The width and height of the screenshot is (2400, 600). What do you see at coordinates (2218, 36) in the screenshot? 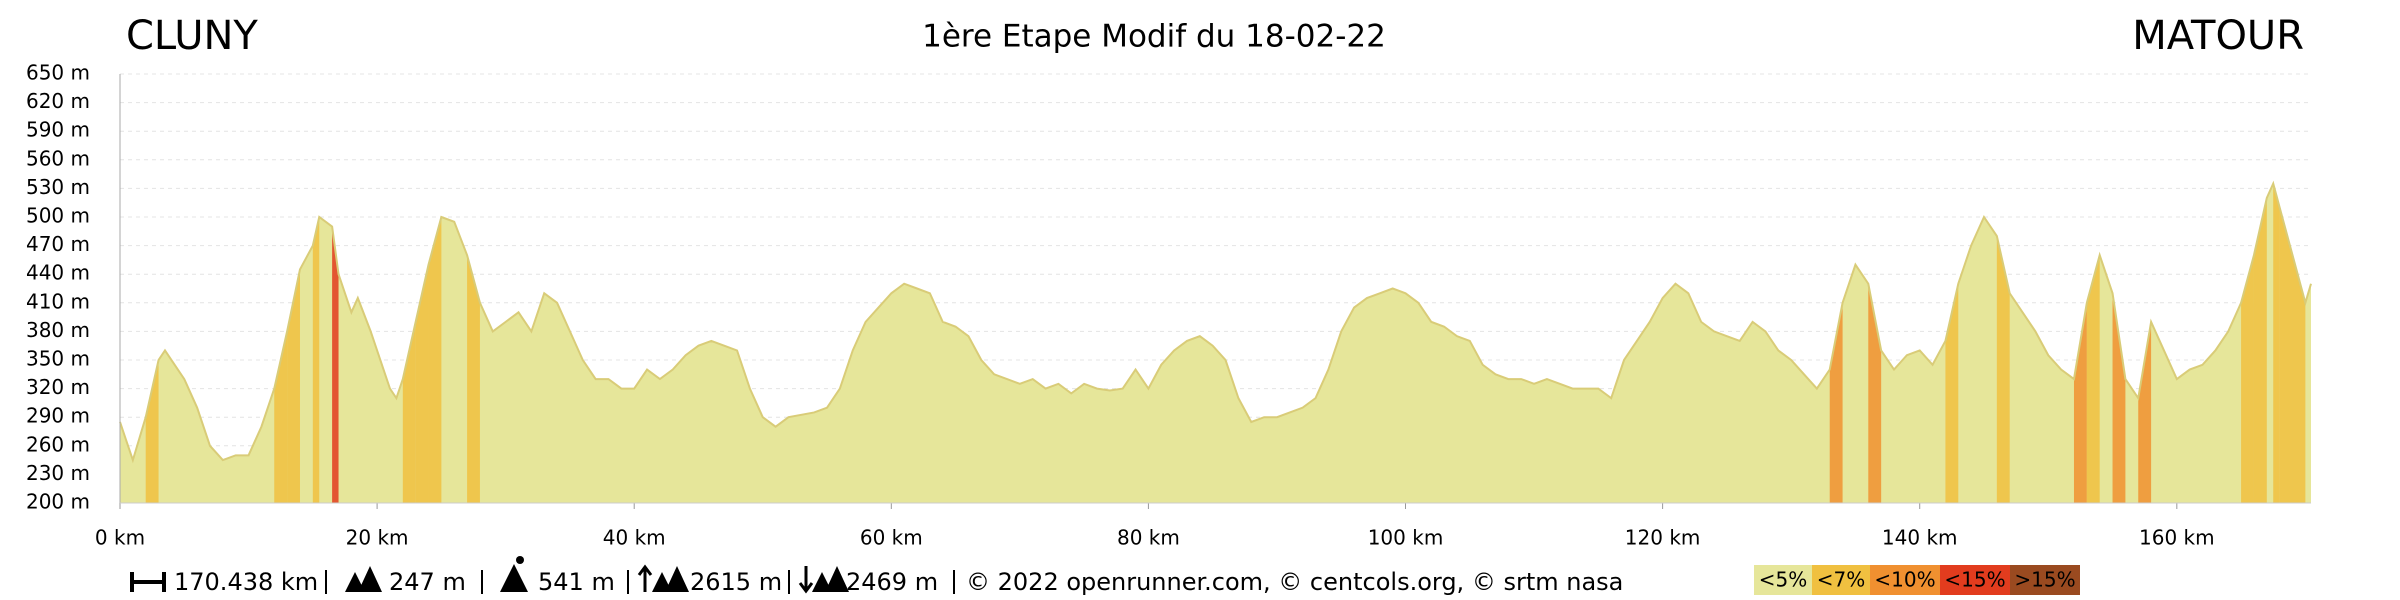
I see `end-label: MATOUR` at bounding box center [2218, 36].